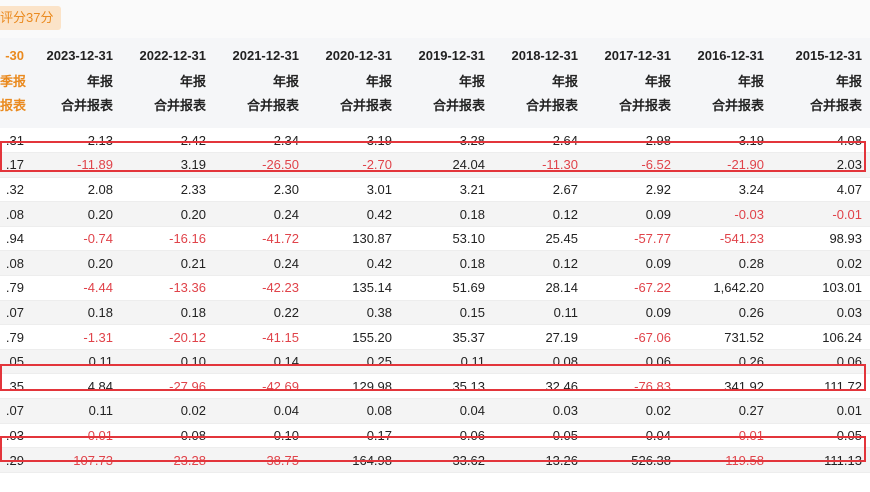 This screenshot has width=870, height=492. I want to click on table-cell: 32.46, so click(539, 386).